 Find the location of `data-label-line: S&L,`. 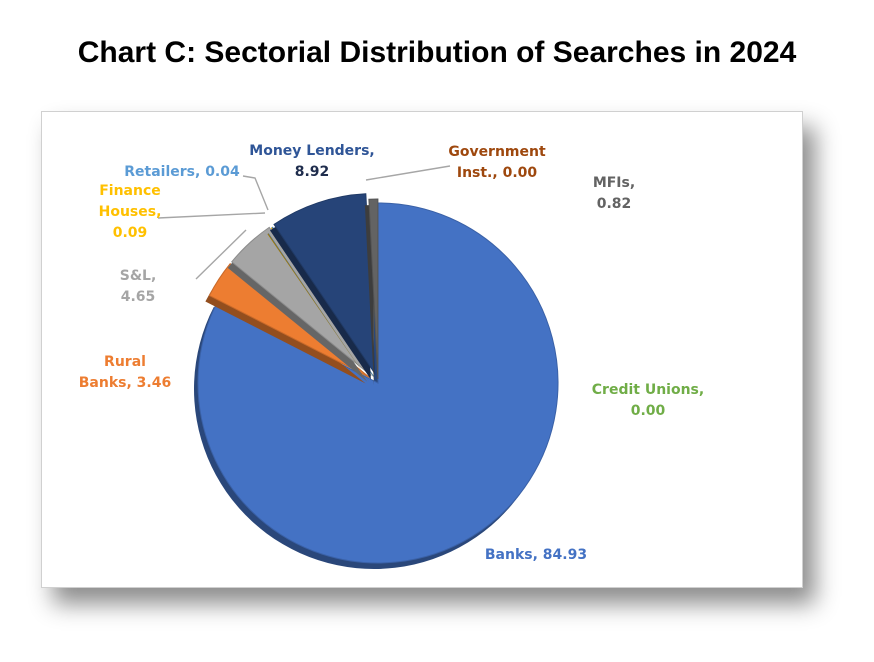

data-label-line: S&L, is located at coordinates (138, 276).